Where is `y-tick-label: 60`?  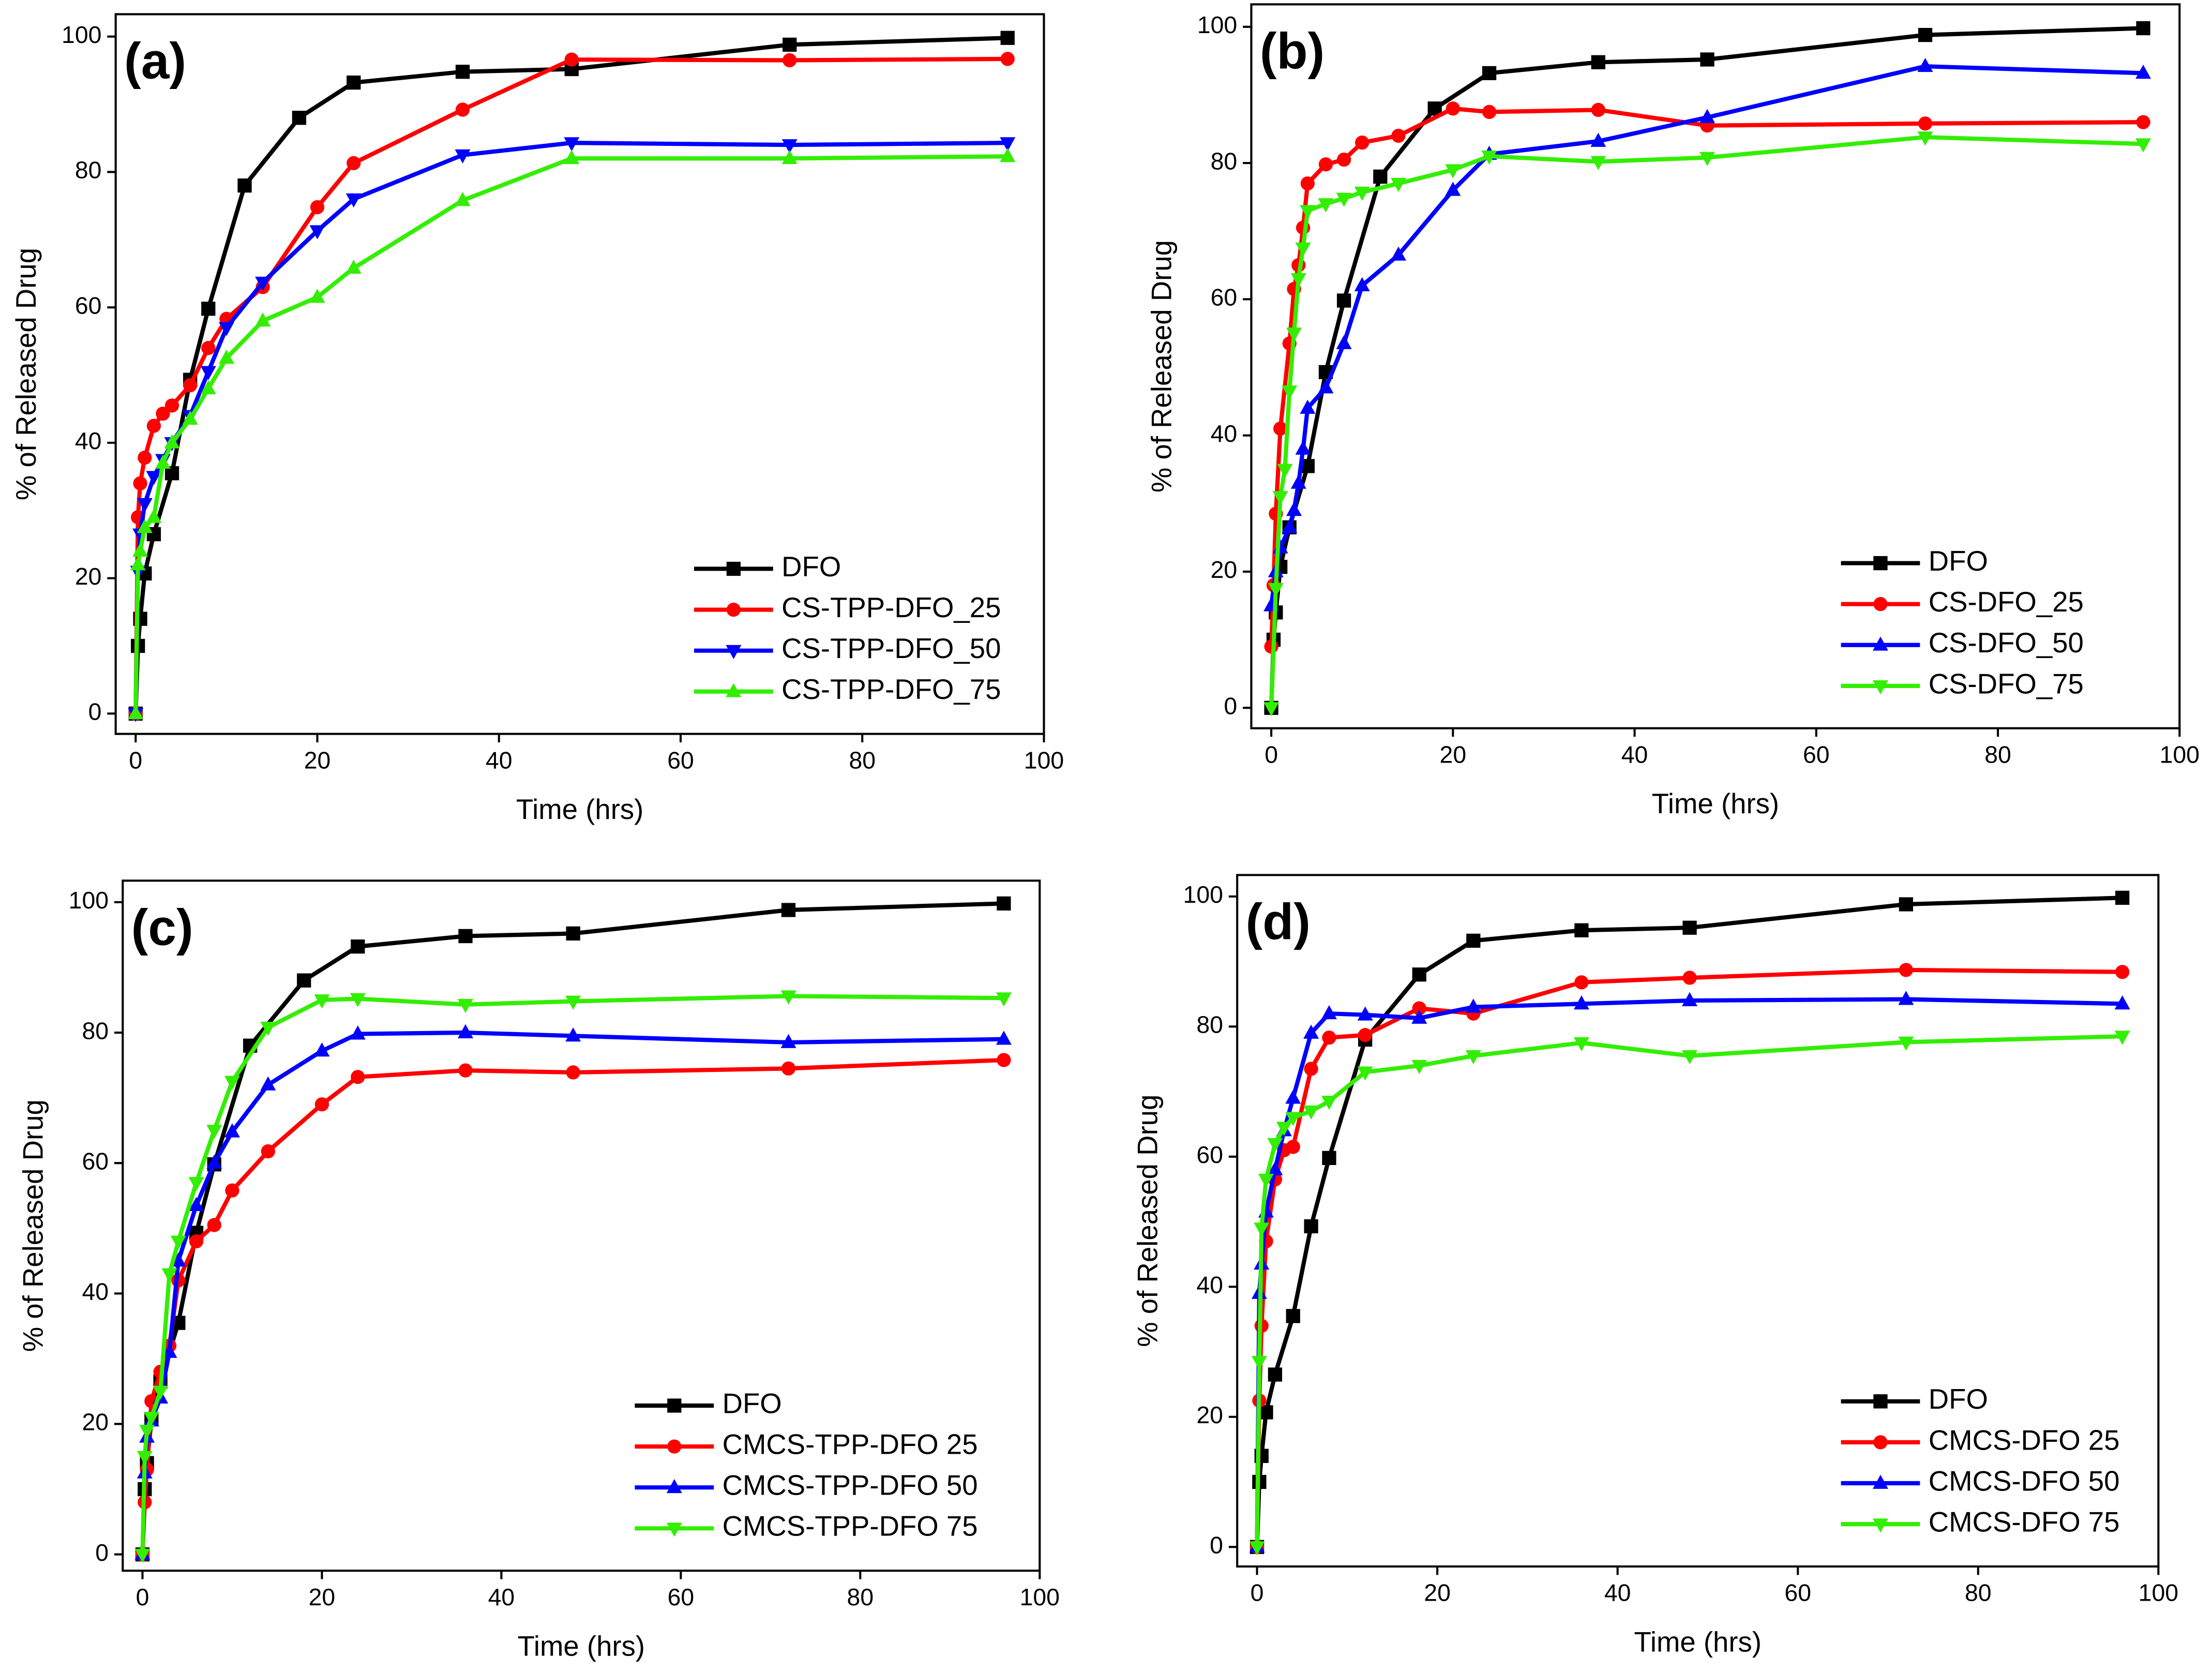 y-tick-label: 60 is located at coordinates (1225, 297).